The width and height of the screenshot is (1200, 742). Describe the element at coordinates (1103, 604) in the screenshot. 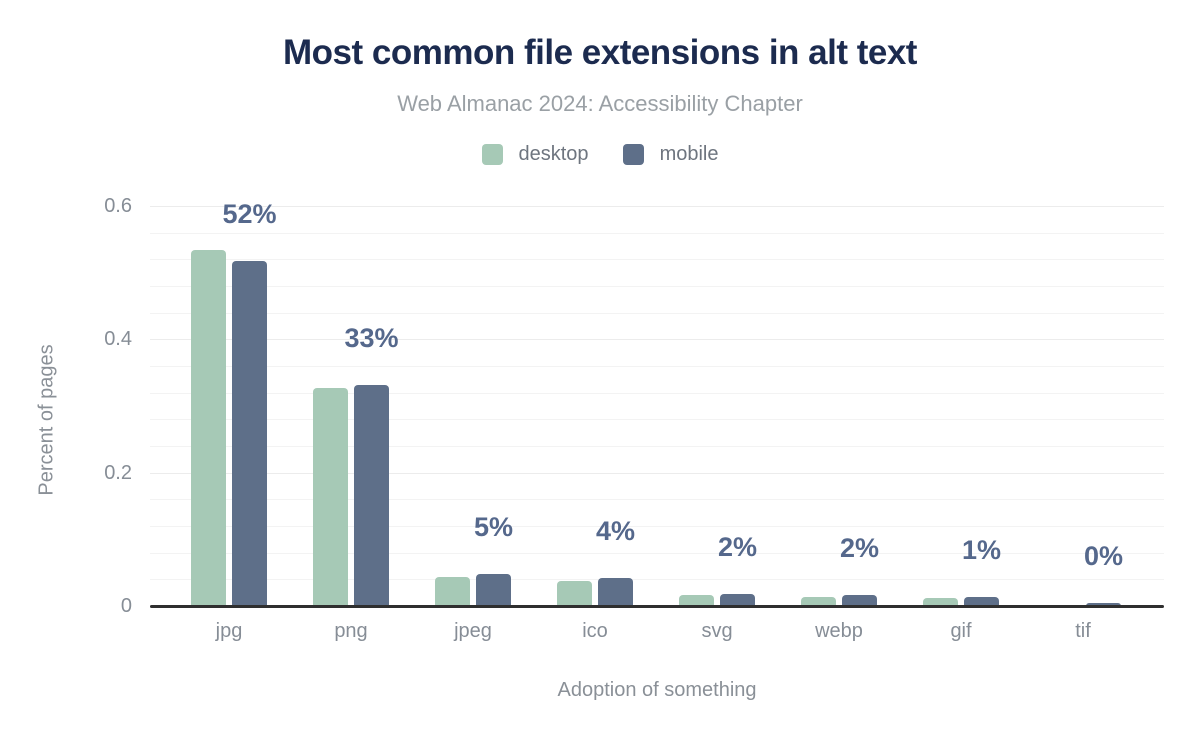

I see `bar-mobile-tif` at that location.